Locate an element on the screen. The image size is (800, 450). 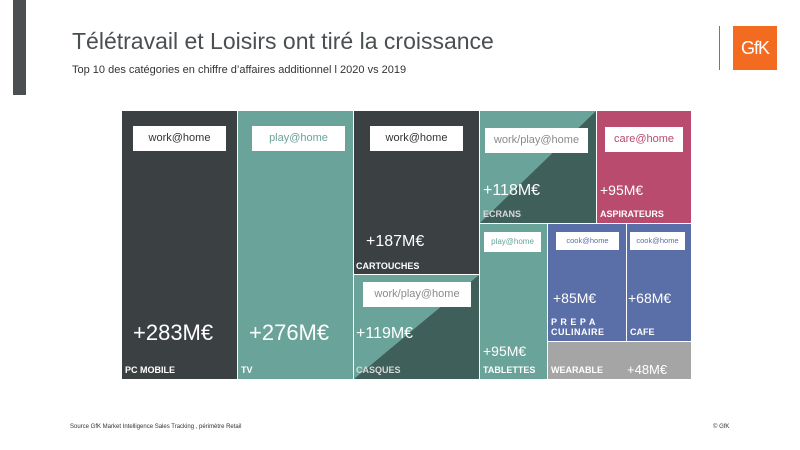
tile-label-aspirateurs: ASPIRATEURS is located at coordinates (632, 214).